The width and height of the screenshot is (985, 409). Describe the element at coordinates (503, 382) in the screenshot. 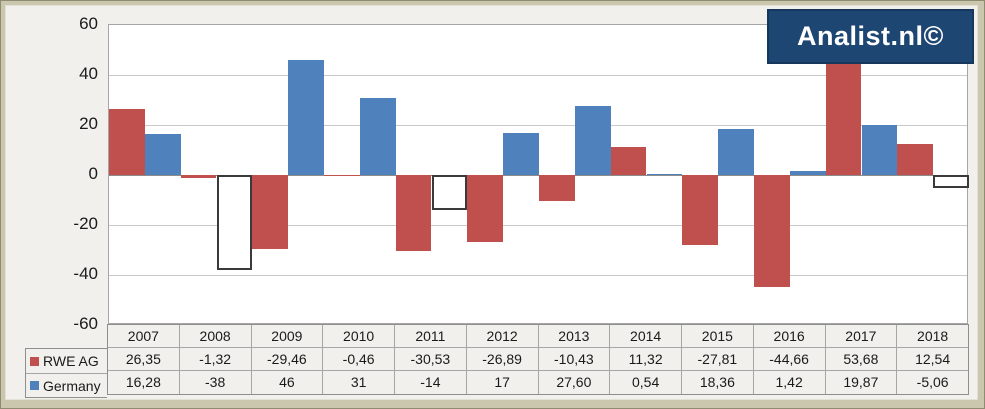

I see `value-cell: 17` at that location.